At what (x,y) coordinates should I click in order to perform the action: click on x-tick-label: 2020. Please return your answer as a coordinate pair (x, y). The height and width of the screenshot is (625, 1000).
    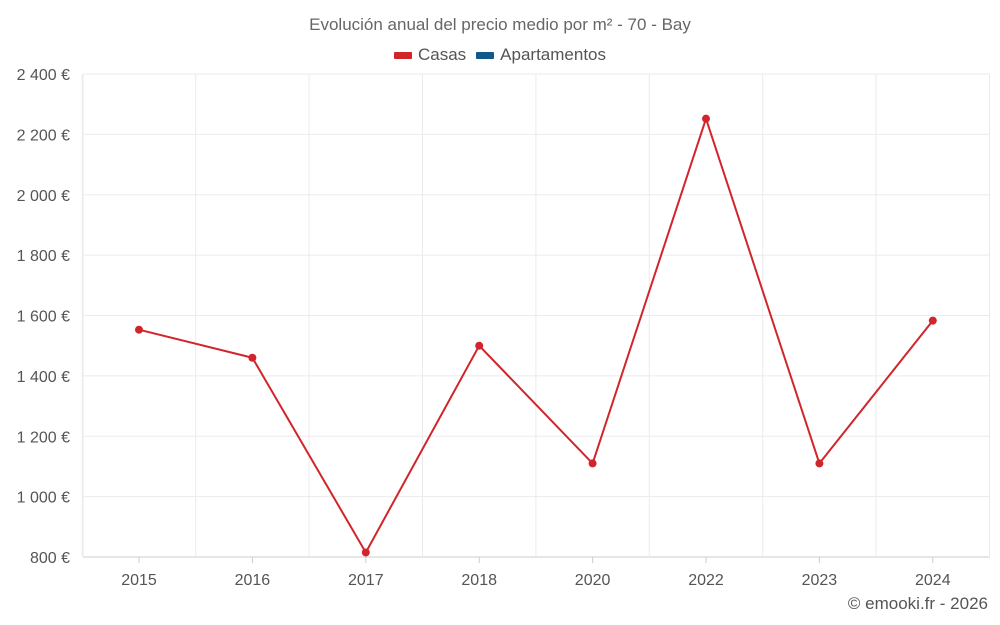
    Looking at the image, I should click on (593, 580).